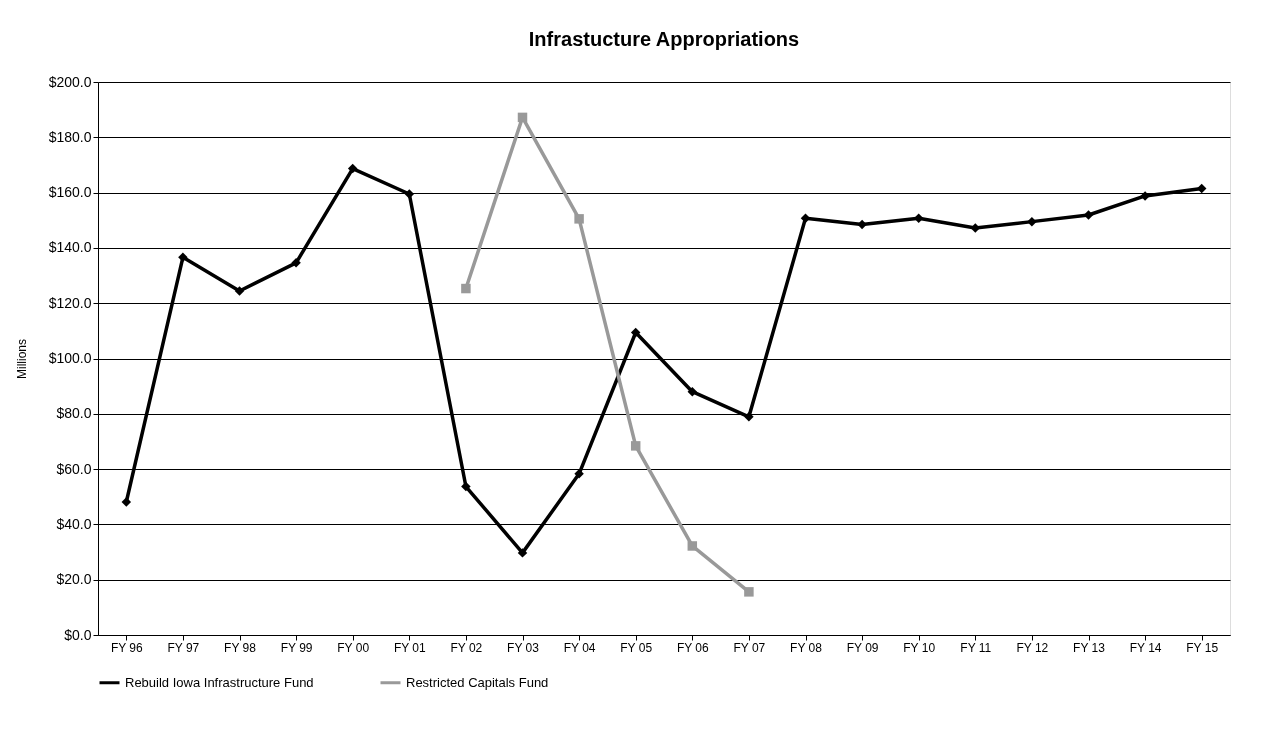  I want to click on x-tick-label: FY 06, so click(693, 647).